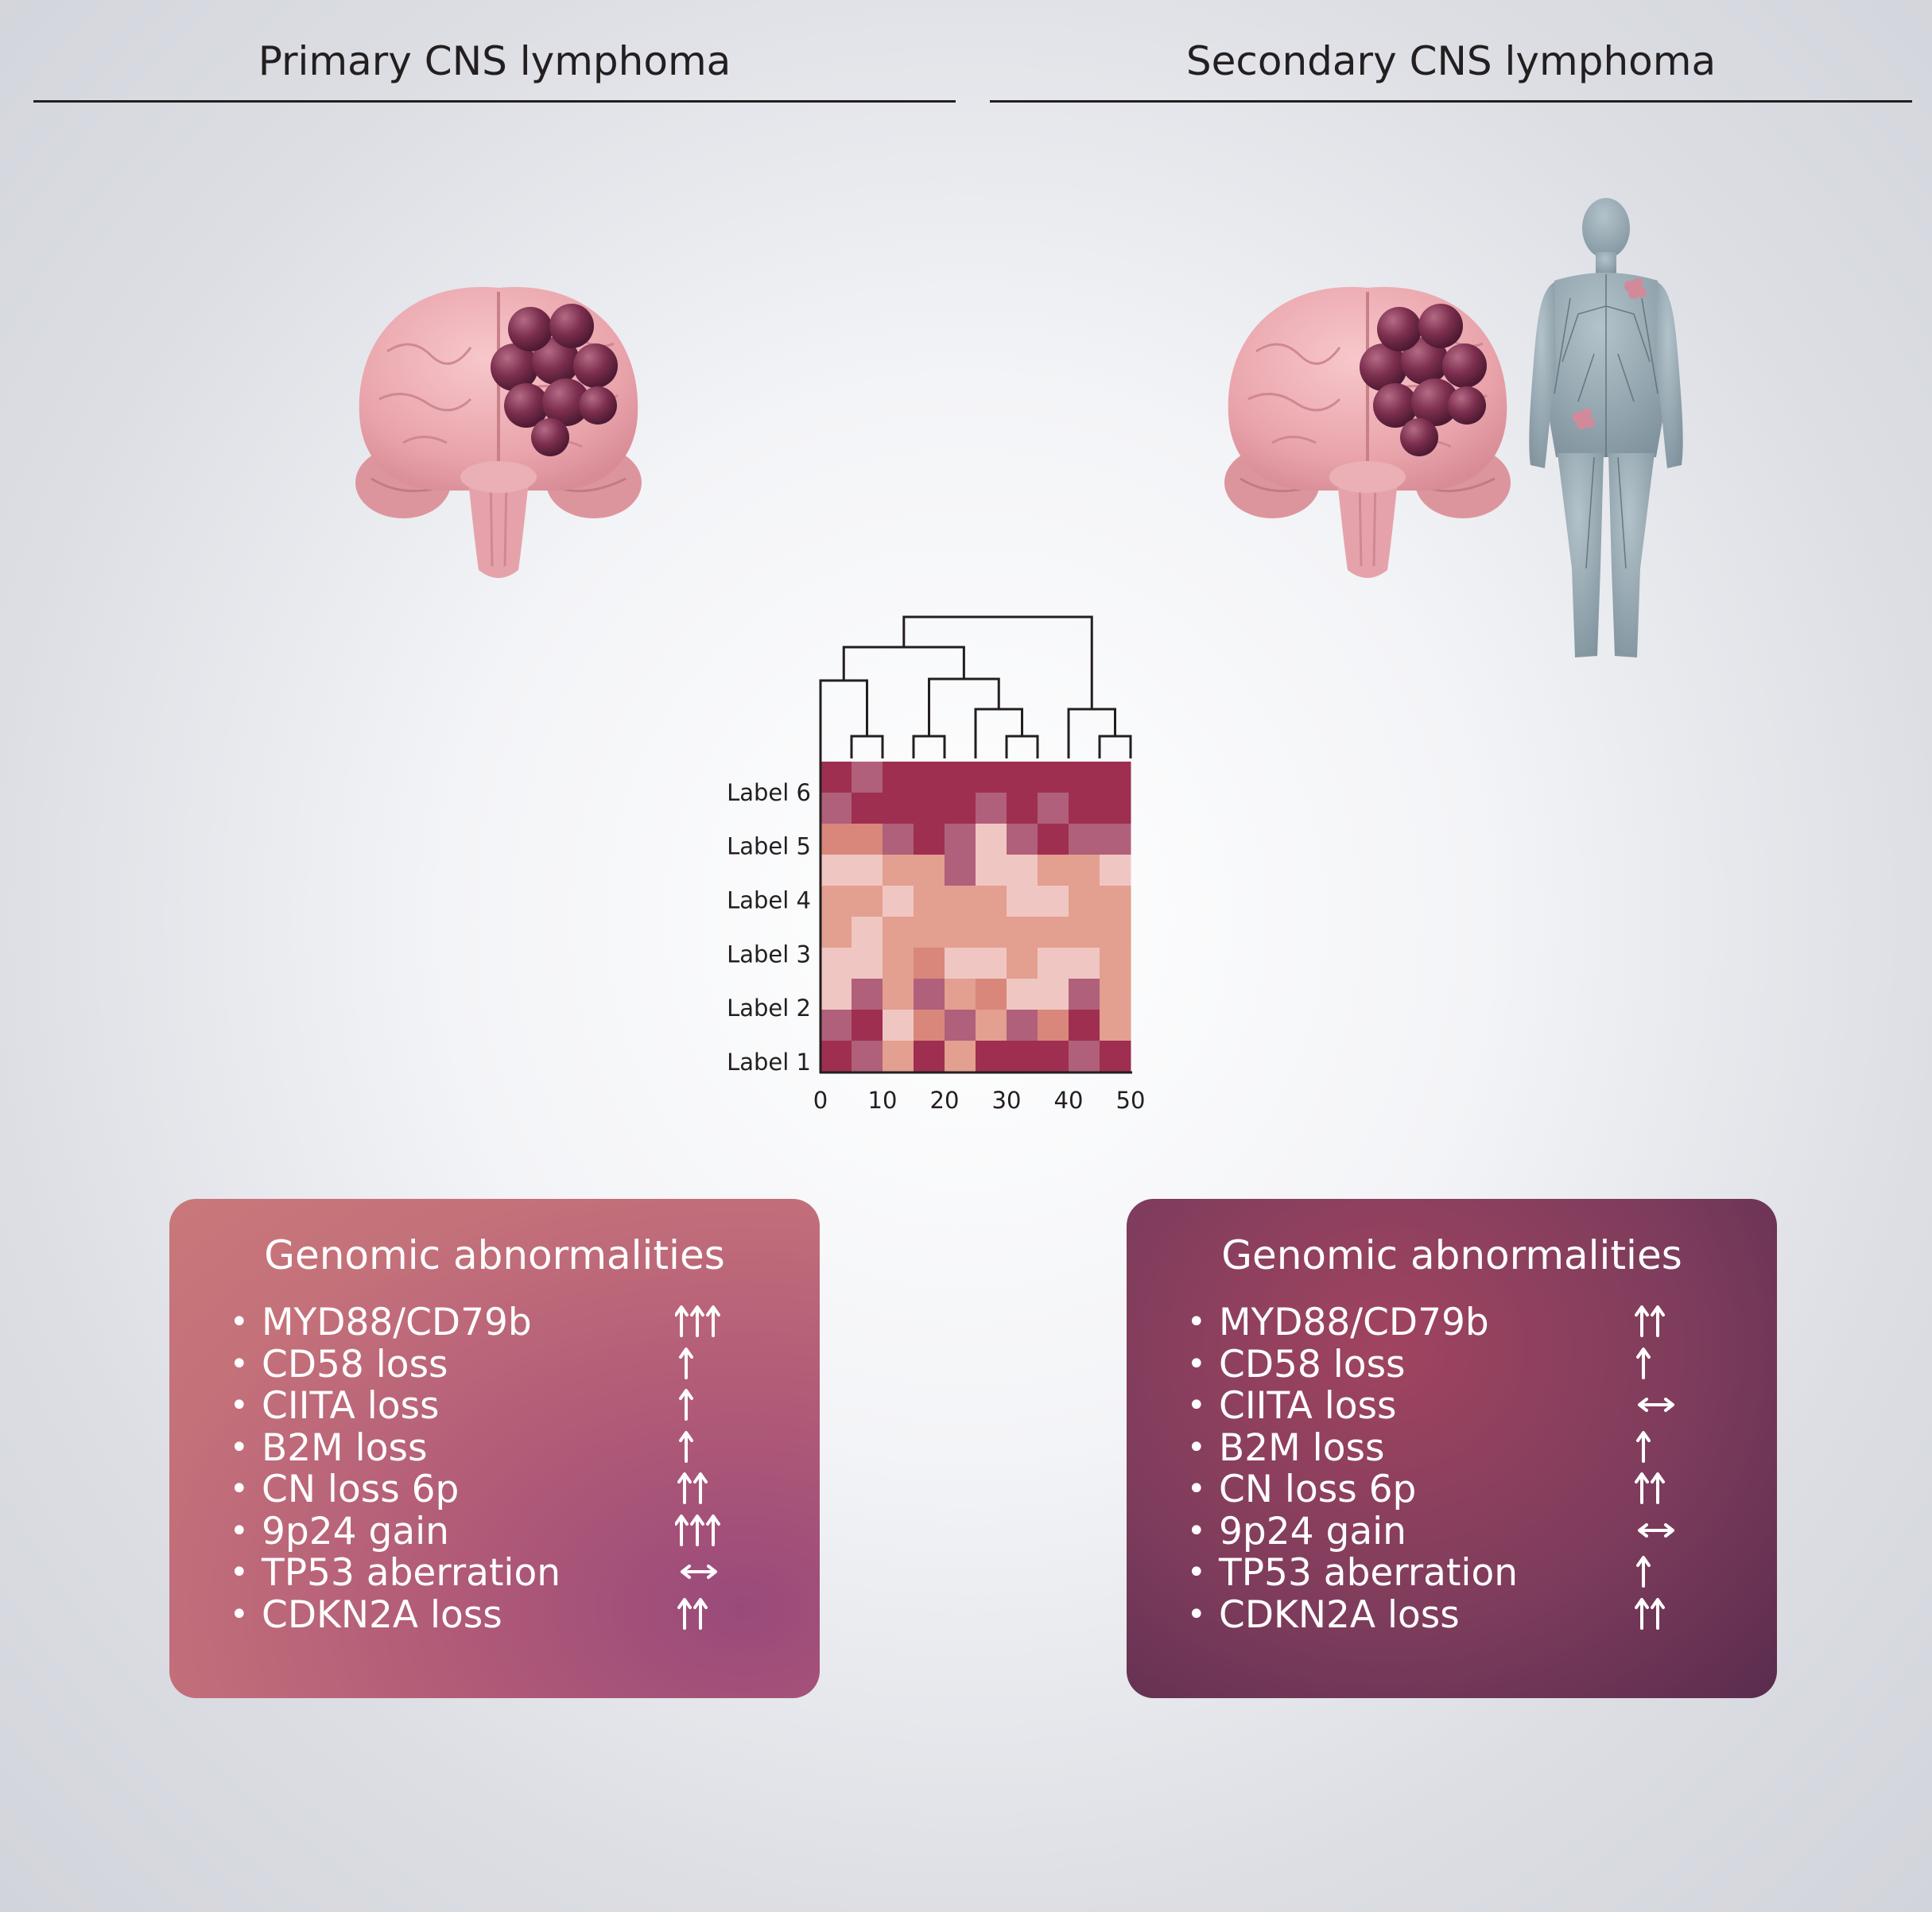 The height and width of the screenshot is (1912, 1932). I want to click on heatmap-row-label: Label 2, so click(769, 1008).